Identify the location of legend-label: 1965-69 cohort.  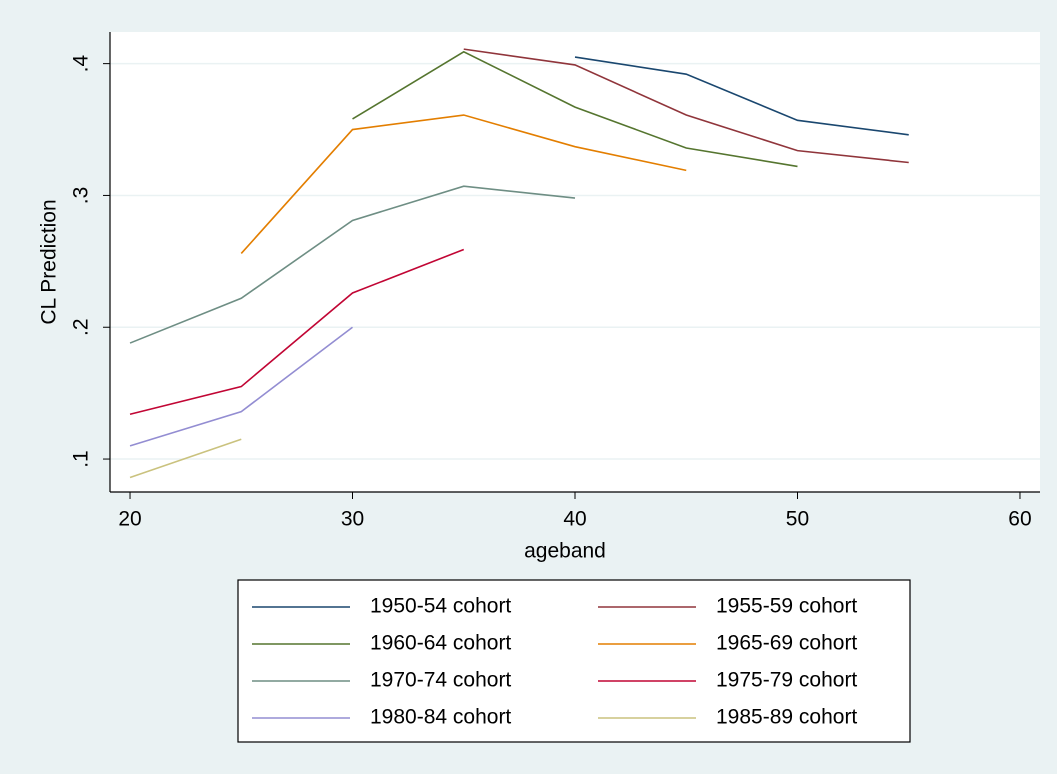
(786, 643).